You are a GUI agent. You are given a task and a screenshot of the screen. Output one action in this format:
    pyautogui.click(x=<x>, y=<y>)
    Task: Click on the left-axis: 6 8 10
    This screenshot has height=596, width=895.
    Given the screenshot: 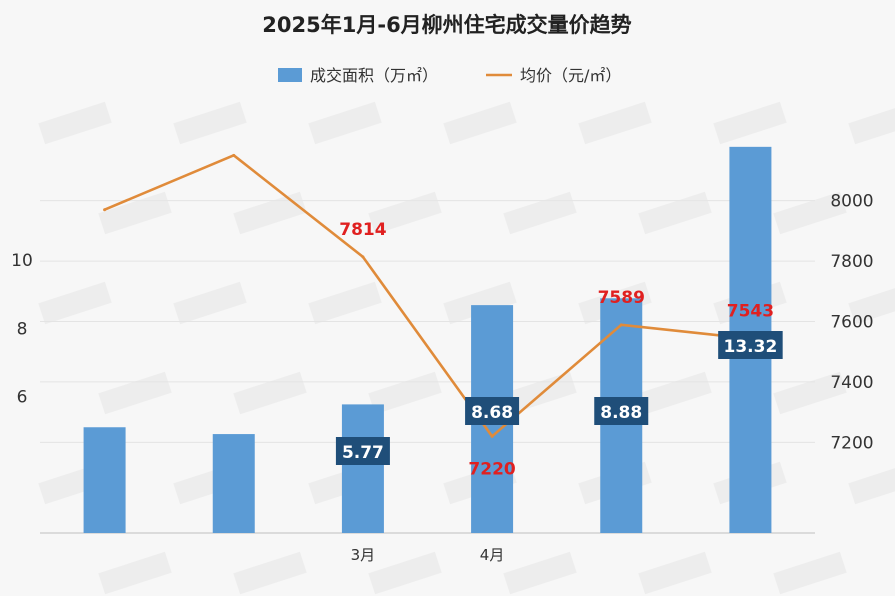 What is the action you would take?
    pyautogui.click(x=22, y=329)
    